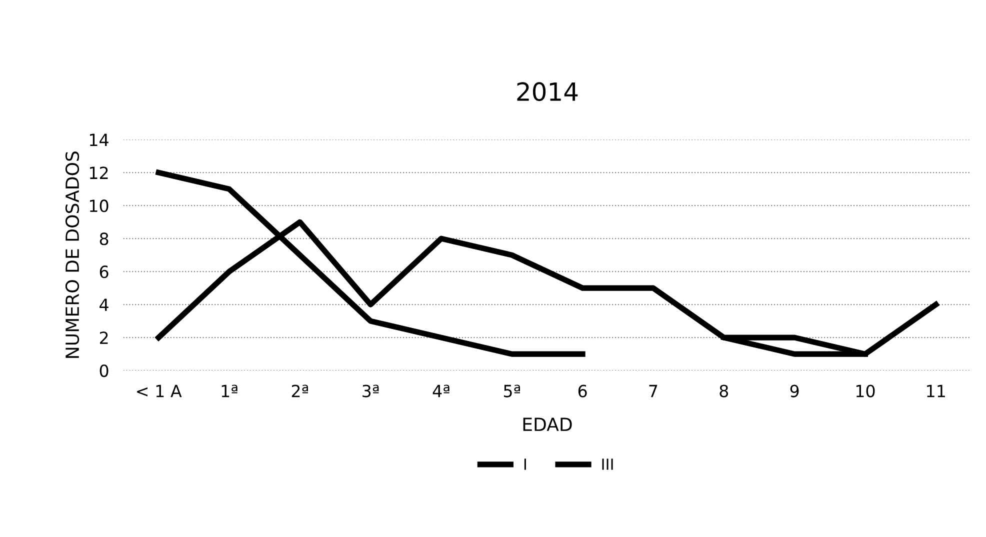  What do you see at coordinates (653, 391) in the screenshot?
I see `x-tick-label: 7` at bounding box center [653, 391].